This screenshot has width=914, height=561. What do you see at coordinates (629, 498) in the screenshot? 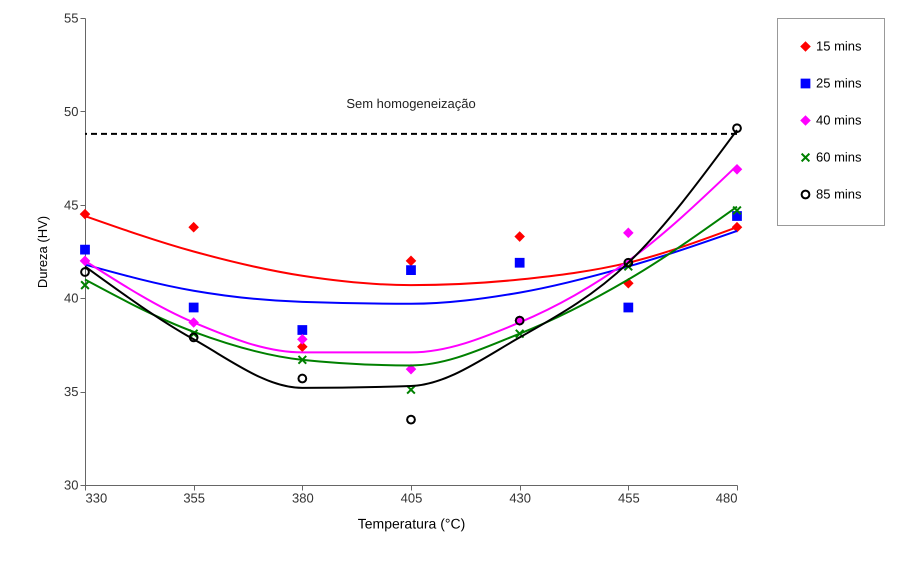
I see `x-tick-label: 455` at bounding box center [629, 498].